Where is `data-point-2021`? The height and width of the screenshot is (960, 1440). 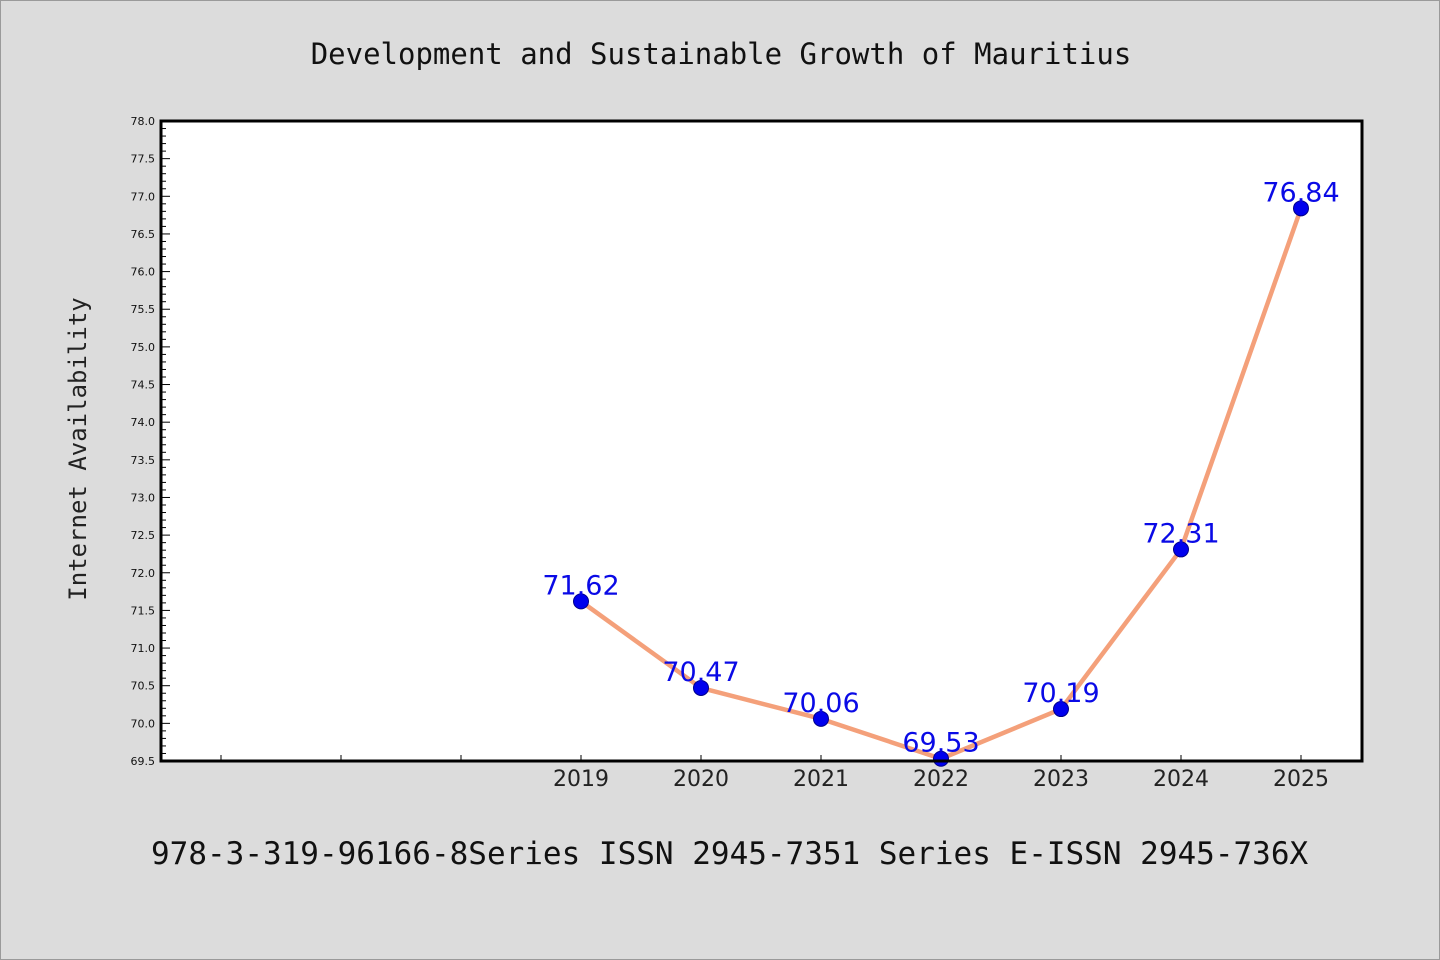
data-point-2021 is located at coordinates (821, 718).